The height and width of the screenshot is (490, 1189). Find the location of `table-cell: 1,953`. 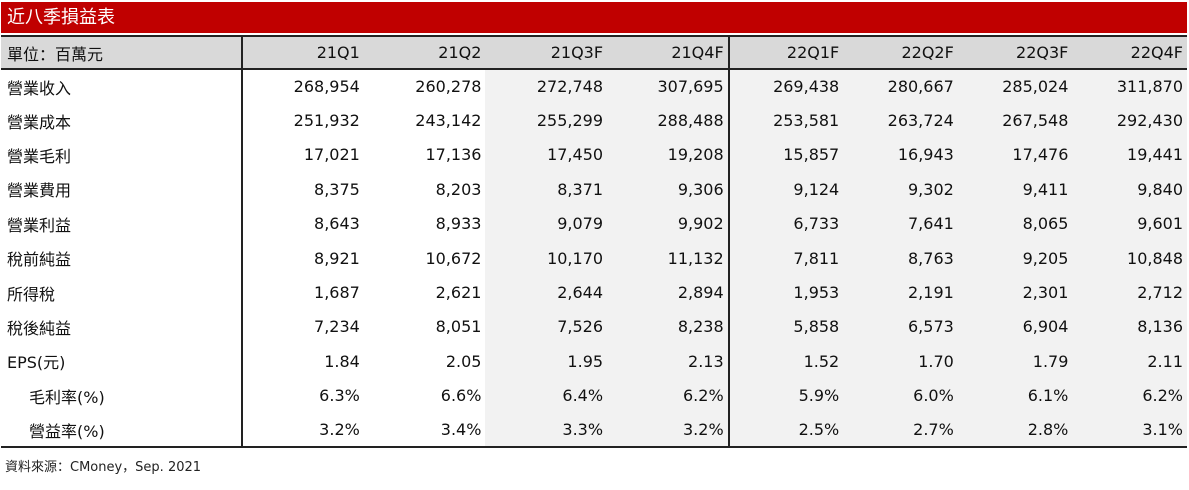

table-cell: 1,953 is located at coordinates (786, 292).